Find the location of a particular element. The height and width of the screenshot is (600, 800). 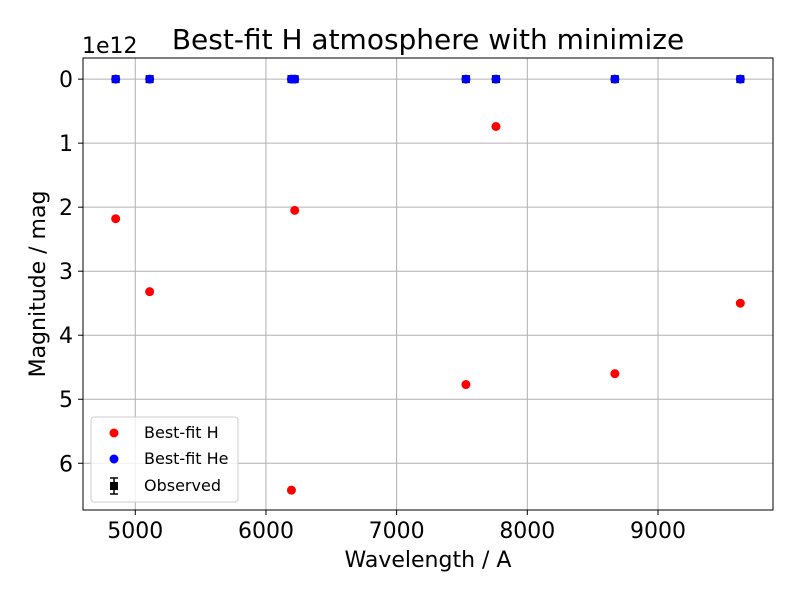

x-tick-label: 5000 is located at coordinates (135, 531).